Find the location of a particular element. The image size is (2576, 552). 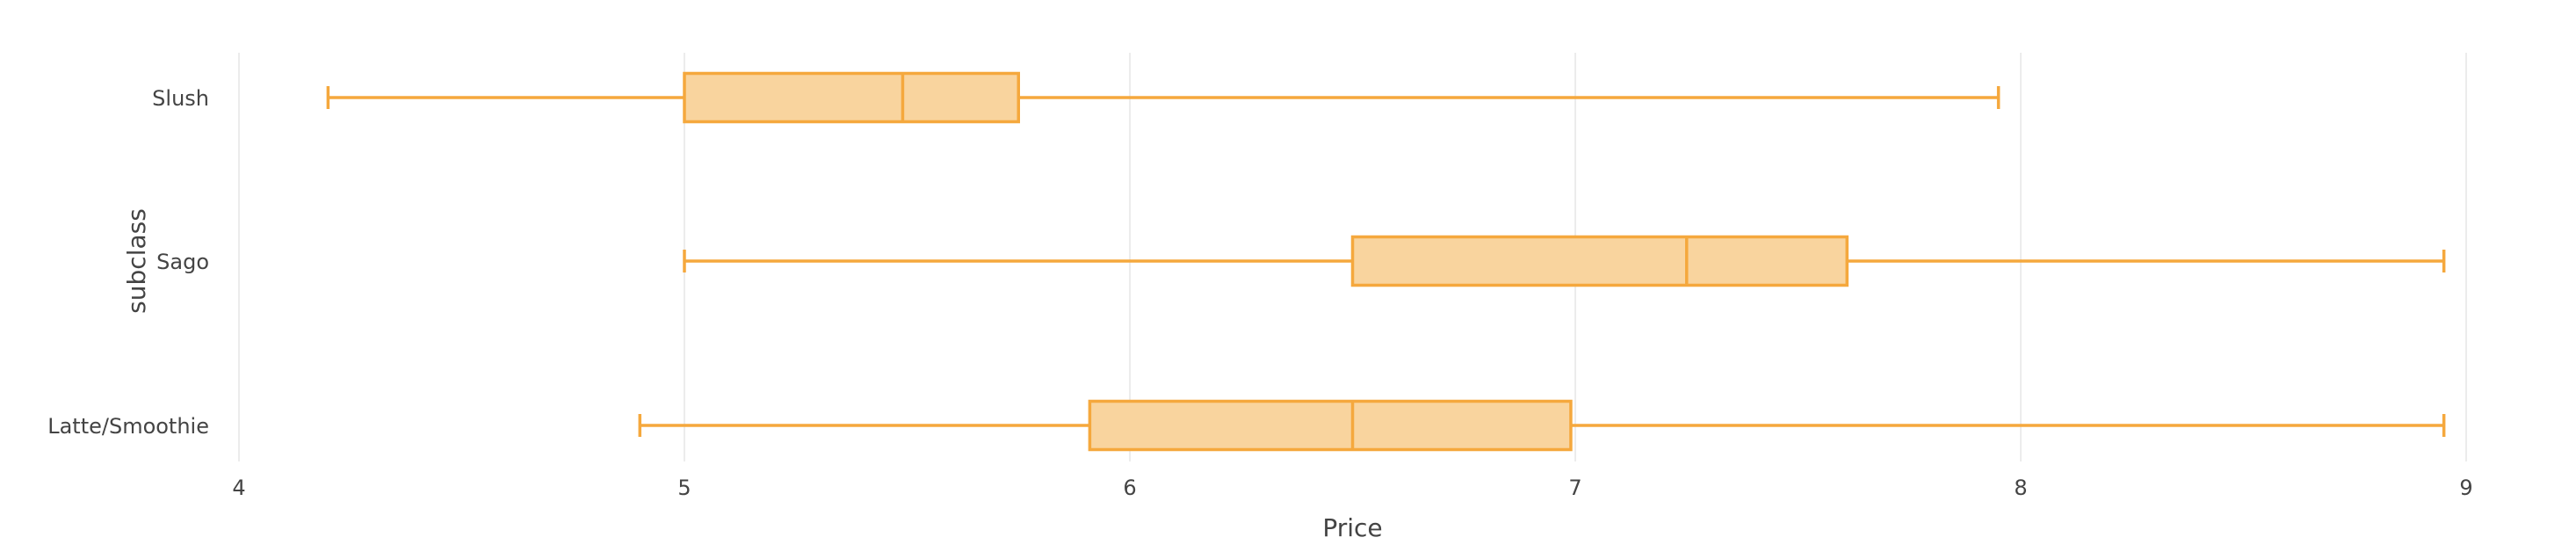

x-tick-label-5: 9 is located at coordinates (2465, 488).